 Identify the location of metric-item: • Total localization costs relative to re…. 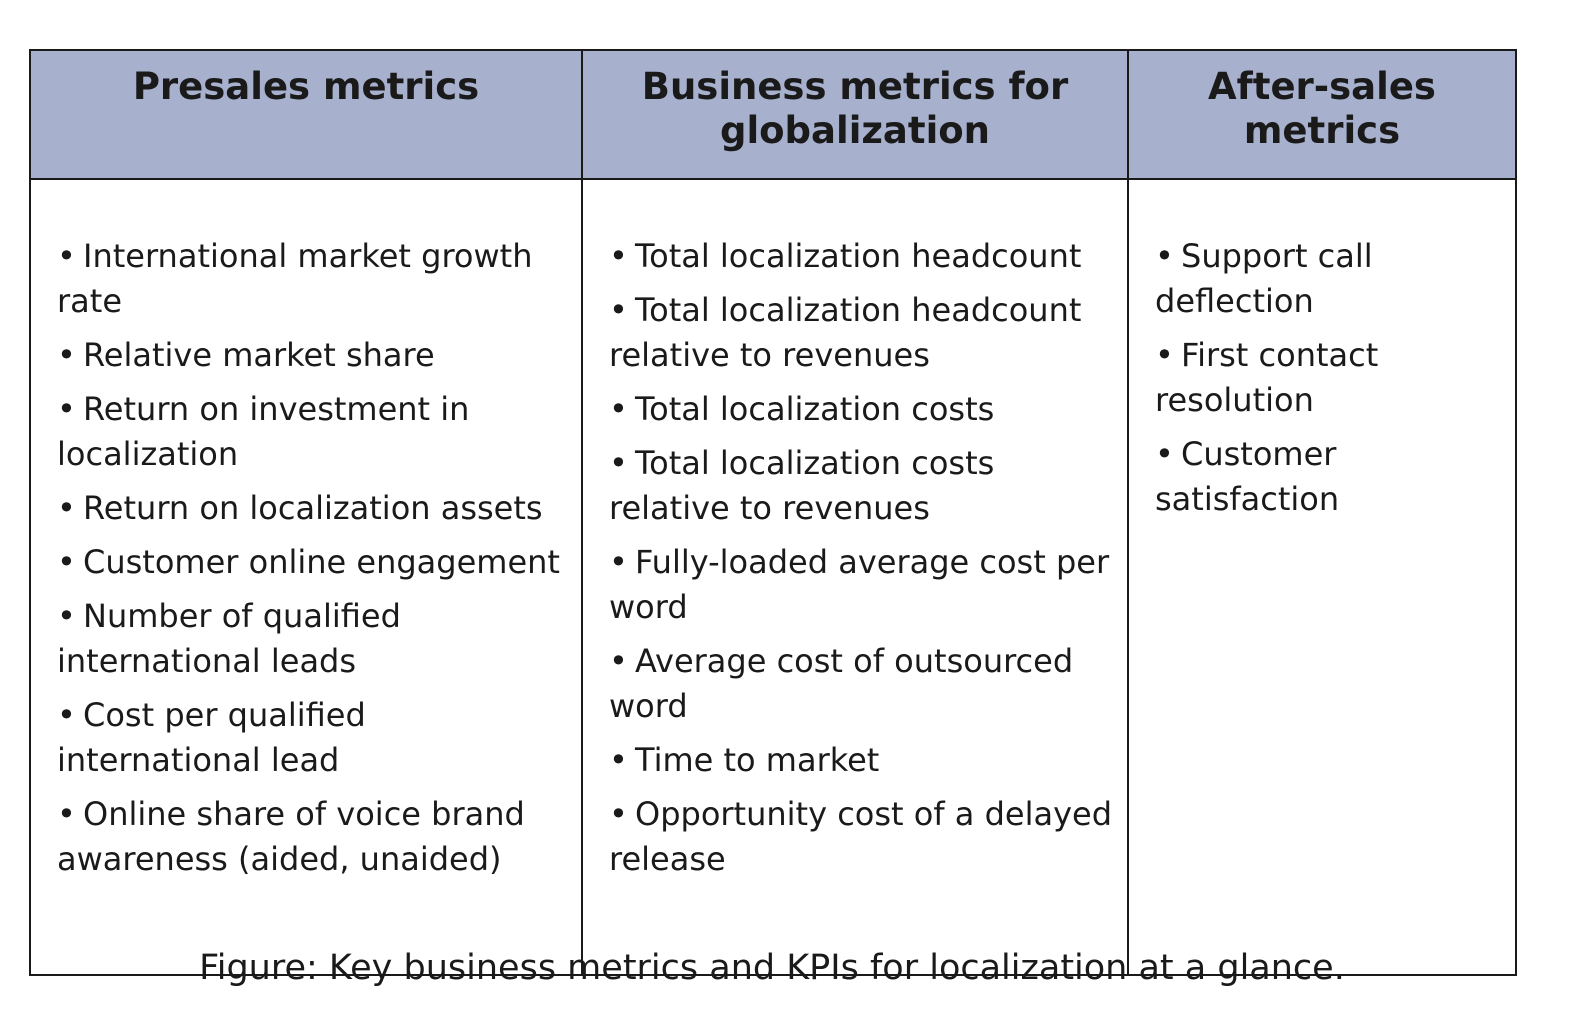
(863, 486).